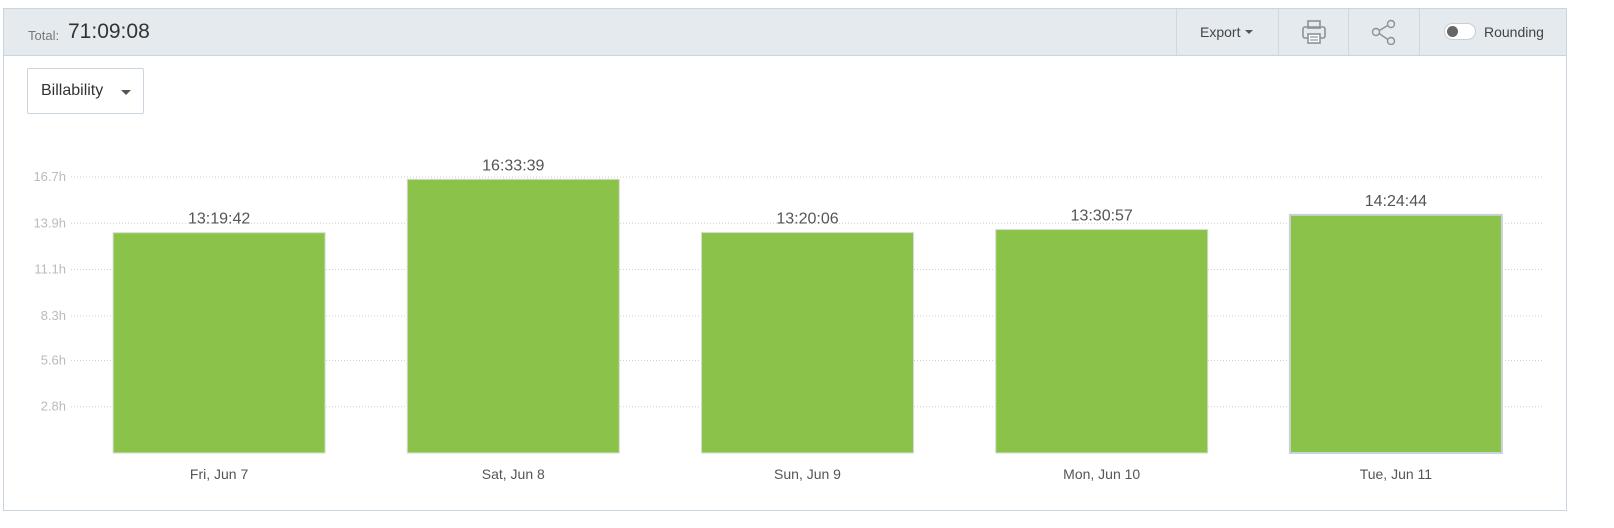 The height and width of the screenshot is (528, 1614). What do you see at coordinates (1452, 31) in the screenshot?
I see `toggle-knob` at bounding box center [1452, 31].